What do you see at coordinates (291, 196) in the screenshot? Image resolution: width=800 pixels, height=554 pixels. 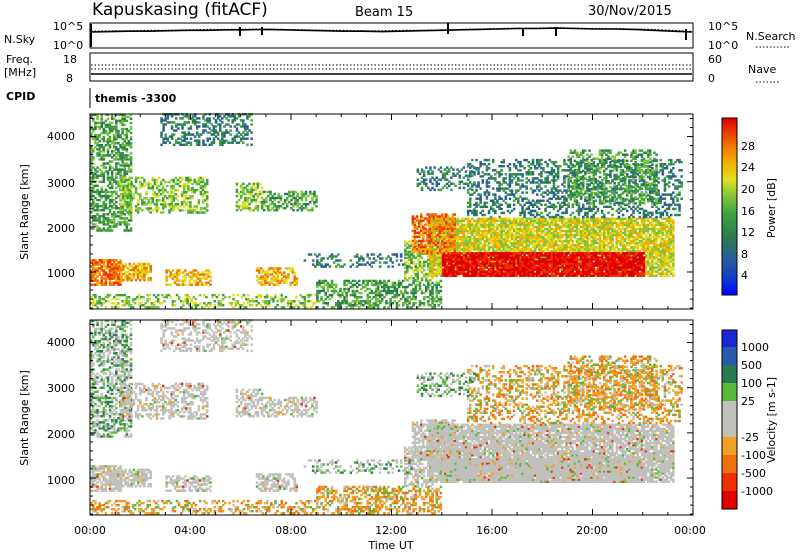 I see `power-cell-1922` at bounding box center [291, 196].